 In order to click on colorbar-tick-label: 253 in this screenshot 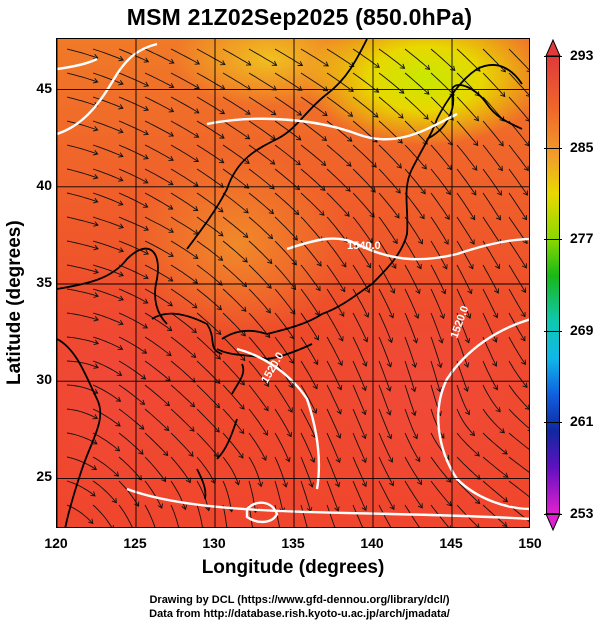, I will do `click(582, 513)`.